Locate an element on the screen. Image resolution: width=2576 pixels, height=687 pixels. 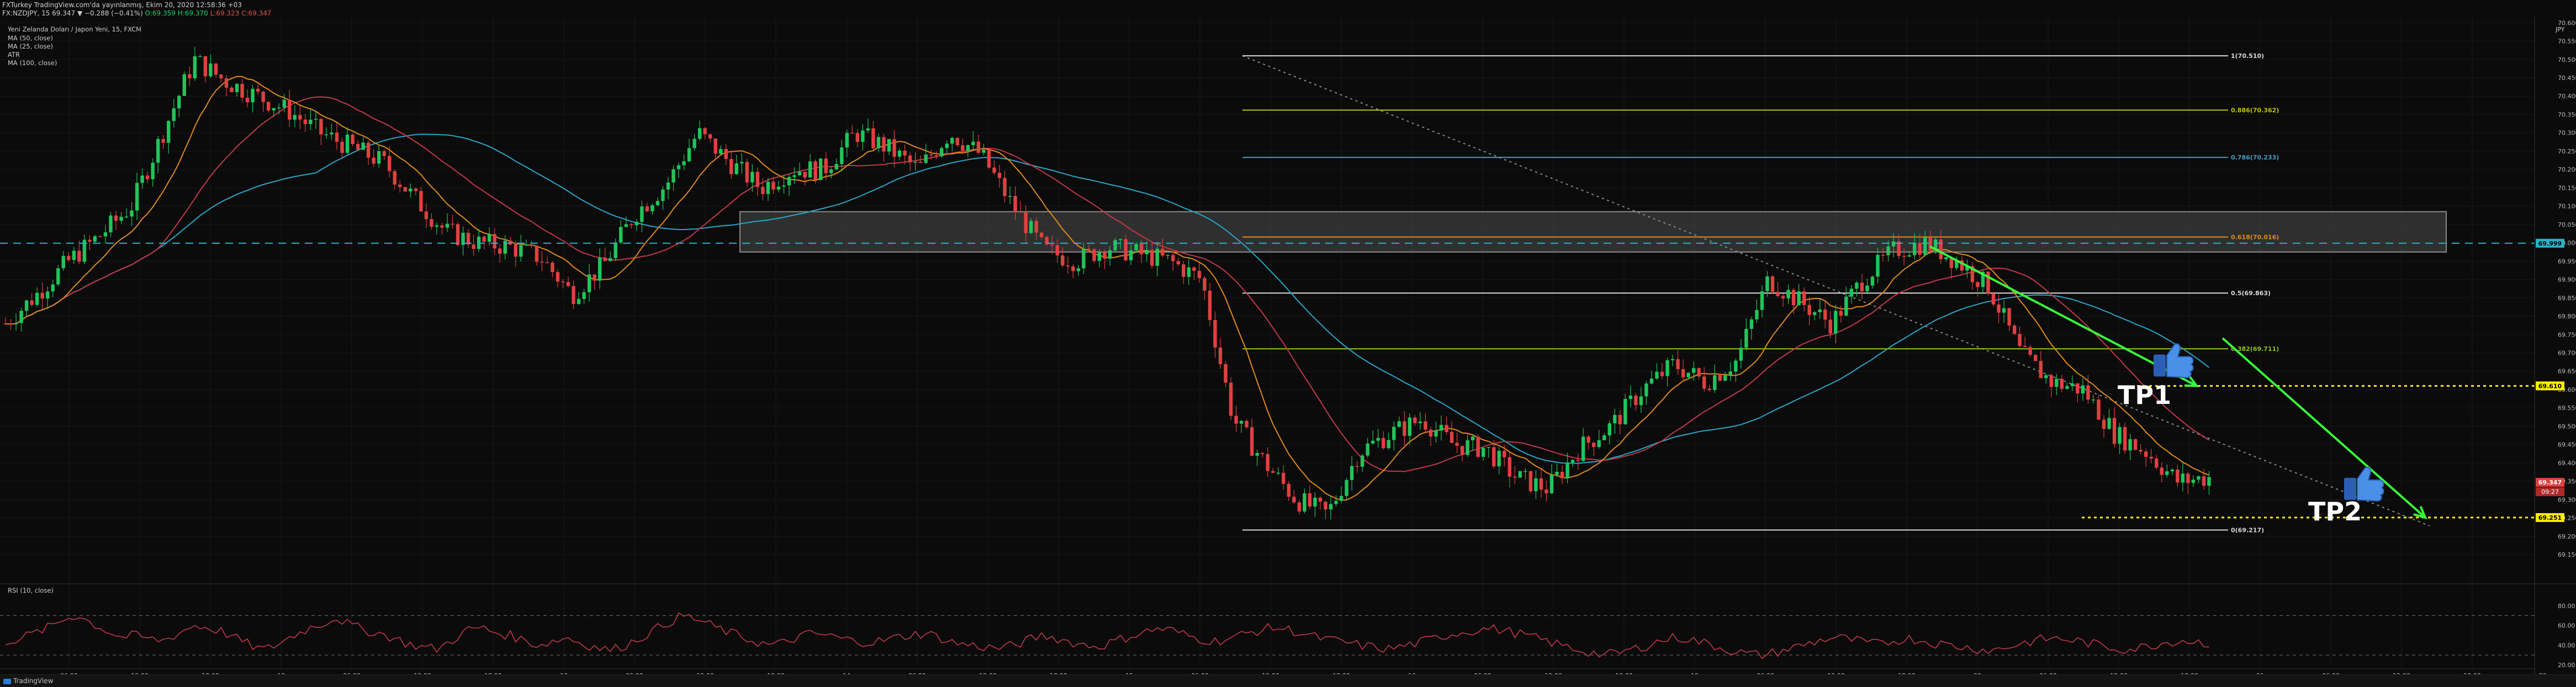
legend-atr: ATR is located at coordinates (14, 54).